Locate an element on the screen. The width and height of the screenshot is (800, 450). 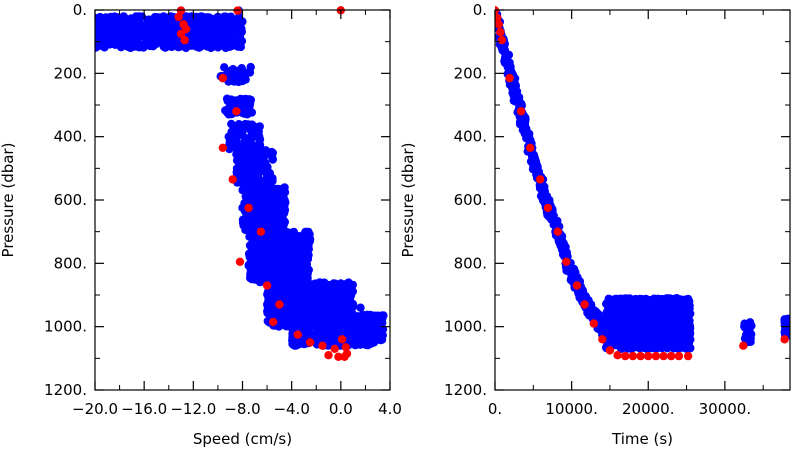
x-tick-label: −20.0 is located at coordinates (95, 409).